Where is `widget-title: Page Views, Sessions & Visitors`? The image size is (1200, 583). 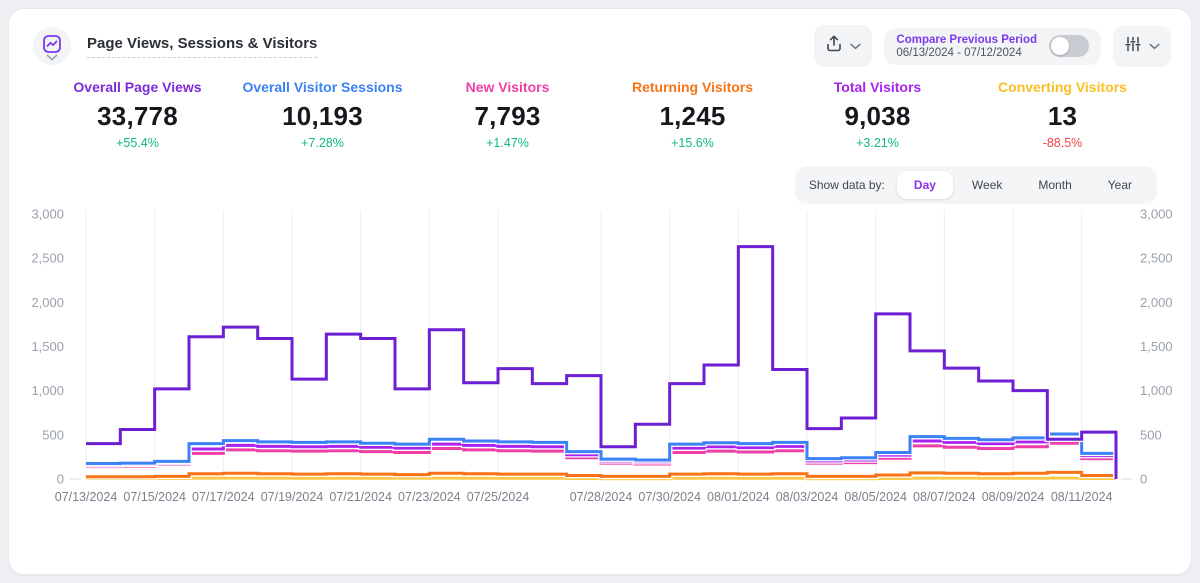 widget-title: Page Views, Sessions & Visitors is located at coordinates (202, 46).